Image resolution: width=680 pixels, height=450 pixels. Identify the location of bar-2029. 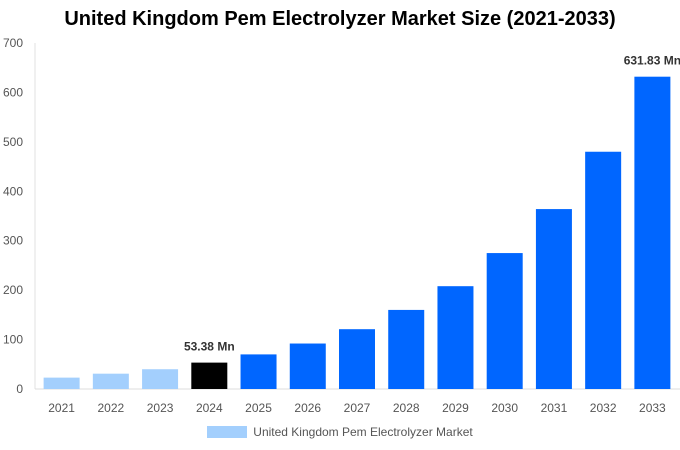
(455, 337).